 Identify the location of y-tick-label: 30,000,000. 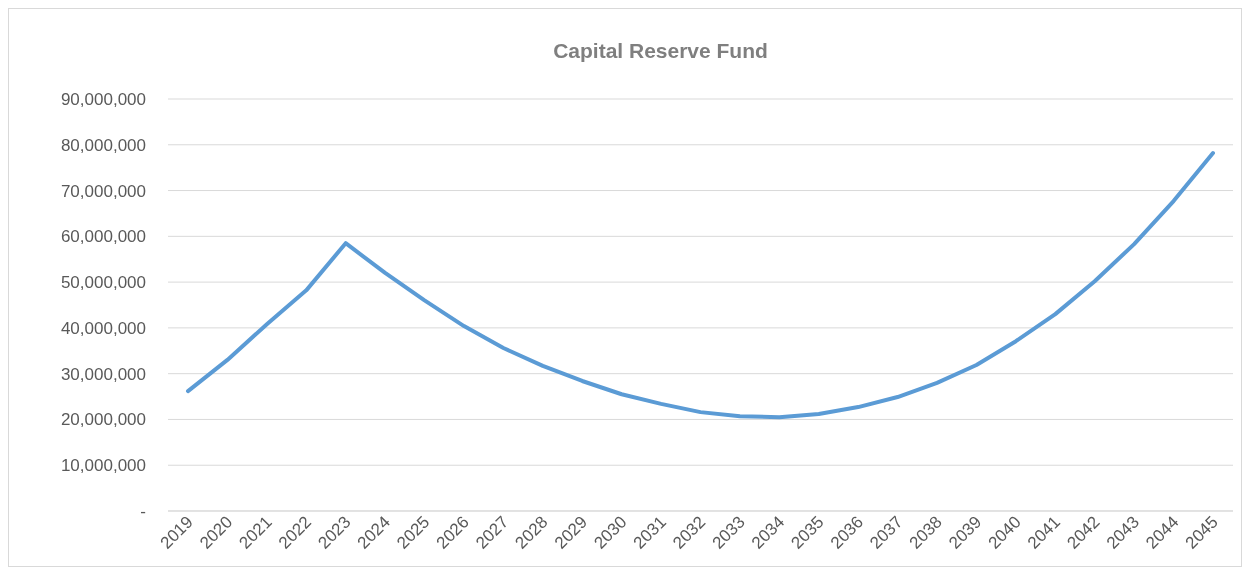
(103, 374).